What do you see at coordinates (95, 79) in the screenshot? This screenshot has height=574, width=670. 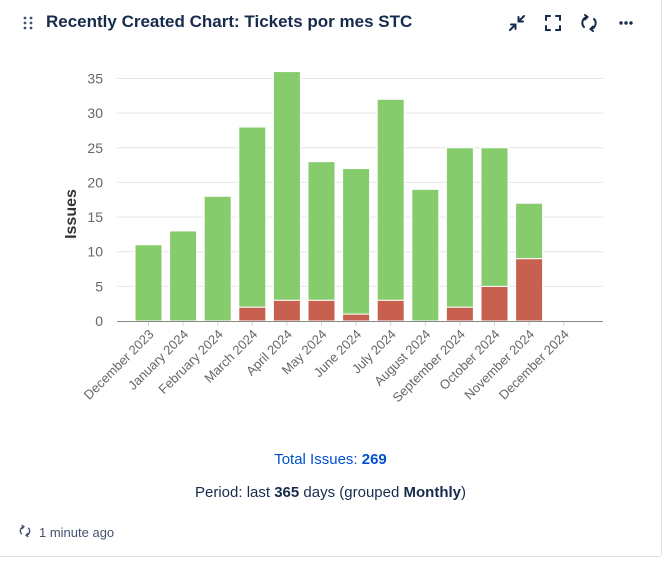 I see `y-tick-label: 35` at bounding box center [95, 79].